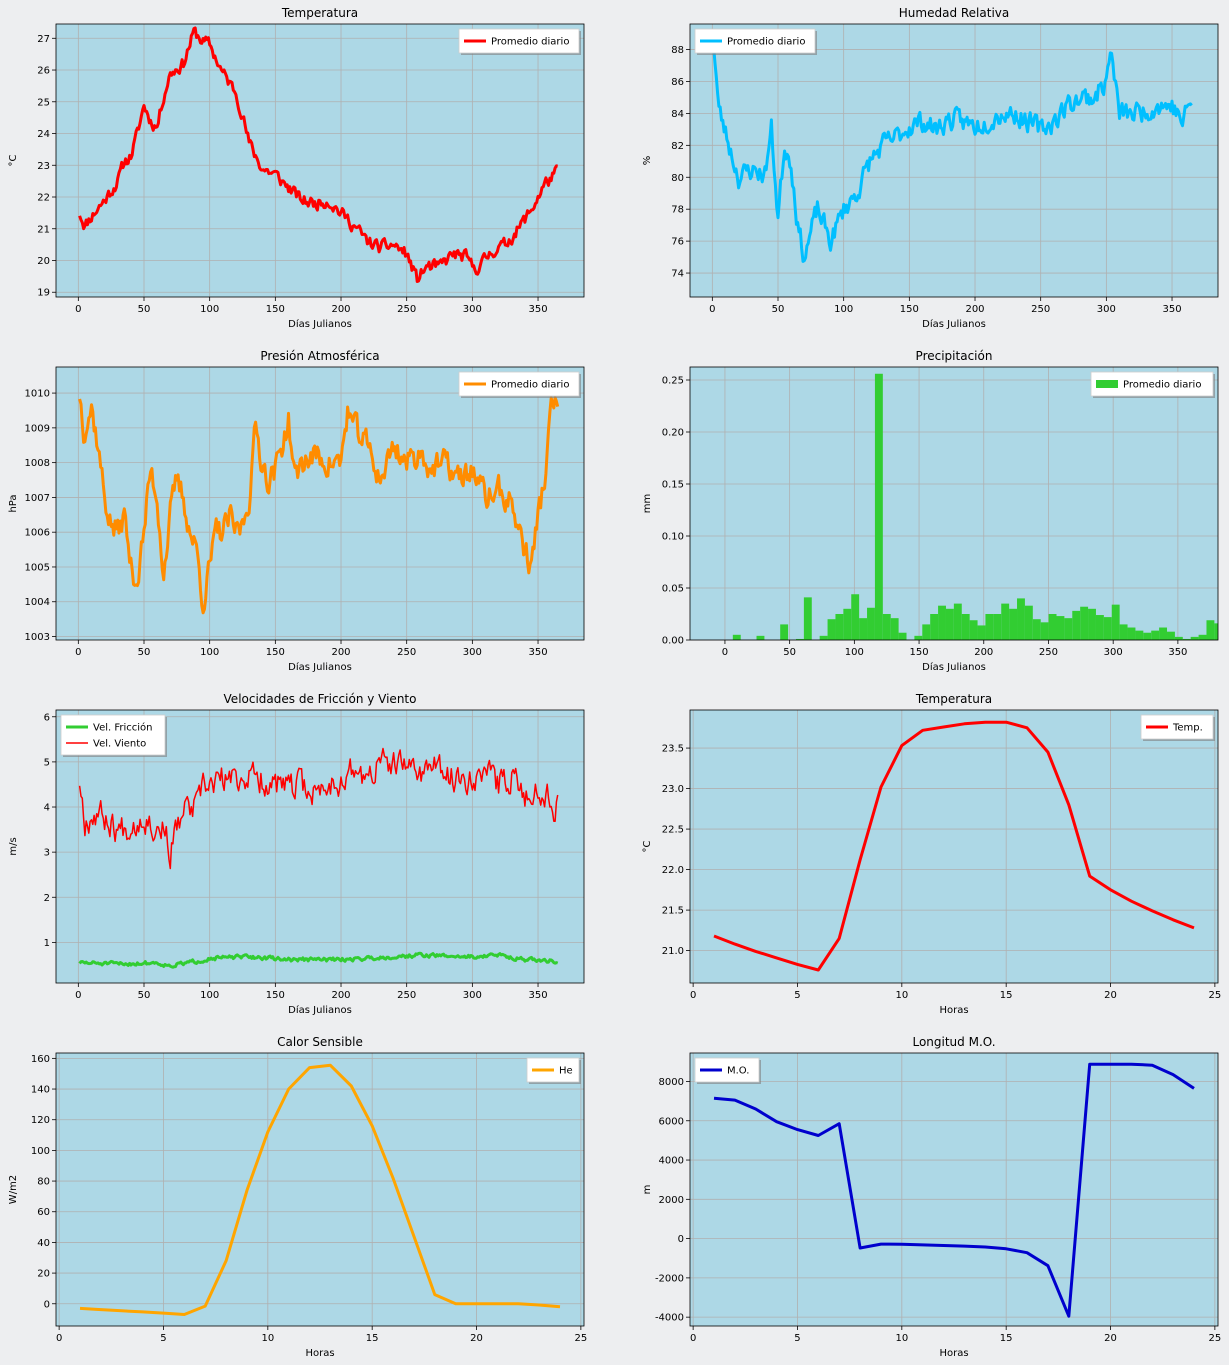 The height and width of the screenshot is (1365, 1229). Describe the element at coordinates (677, 146) in the screenshot. I see `y-tick-label: 82` at that location.